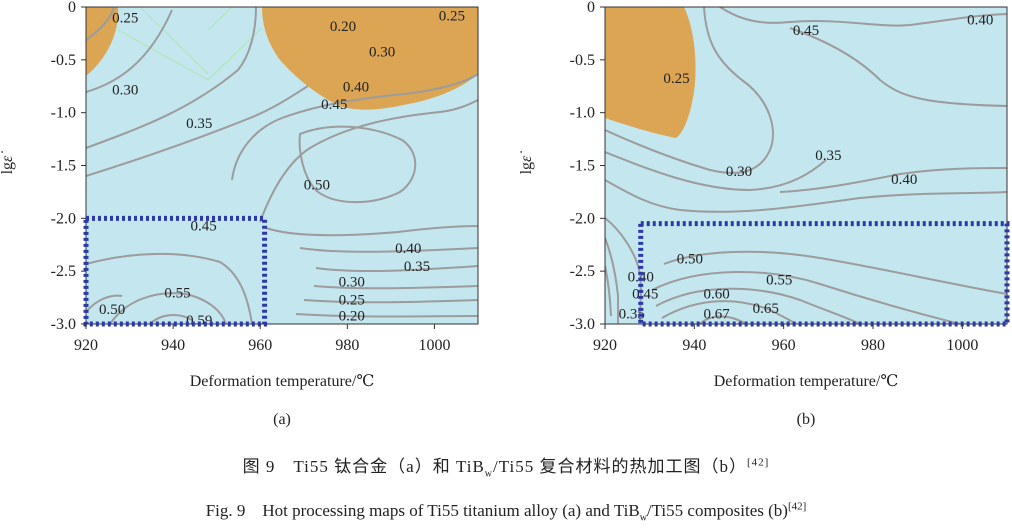 The image size is (1012, 528). Describe the element at coordinates (797, 506) in the screenshot. I see `caption-en-ref: [42]` at that location.